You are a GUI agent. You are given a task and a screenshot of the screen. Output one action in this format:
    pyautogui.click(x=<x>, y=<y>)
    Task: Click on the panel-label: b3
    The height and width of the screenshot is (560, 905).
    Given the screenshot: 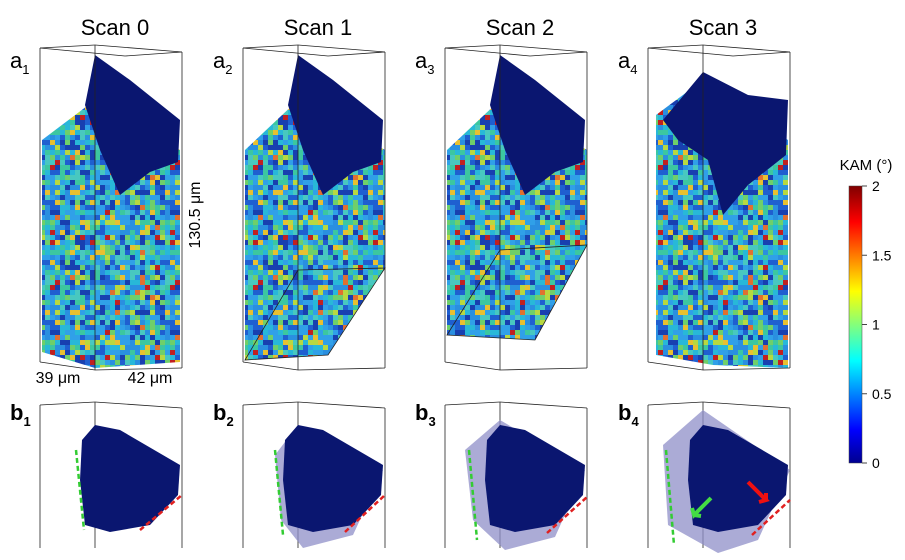 What is the action you would take?
    pyautogui.click(x=425, y=414)
    